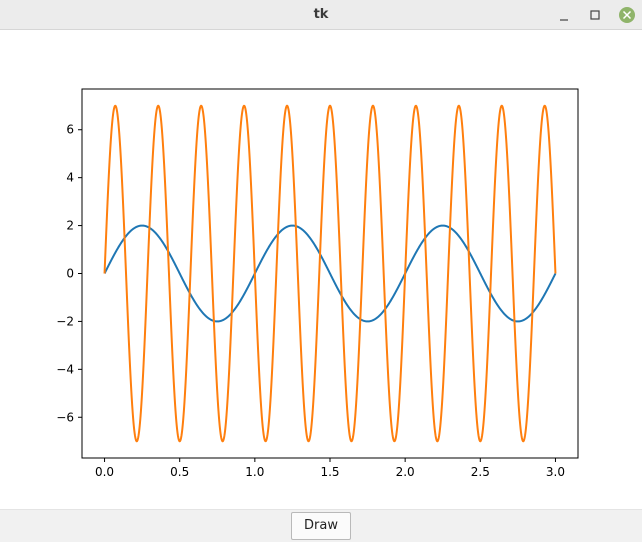 This screenshot has height=542, width=642. I want to click on minimize-icon, so click(564, 20).